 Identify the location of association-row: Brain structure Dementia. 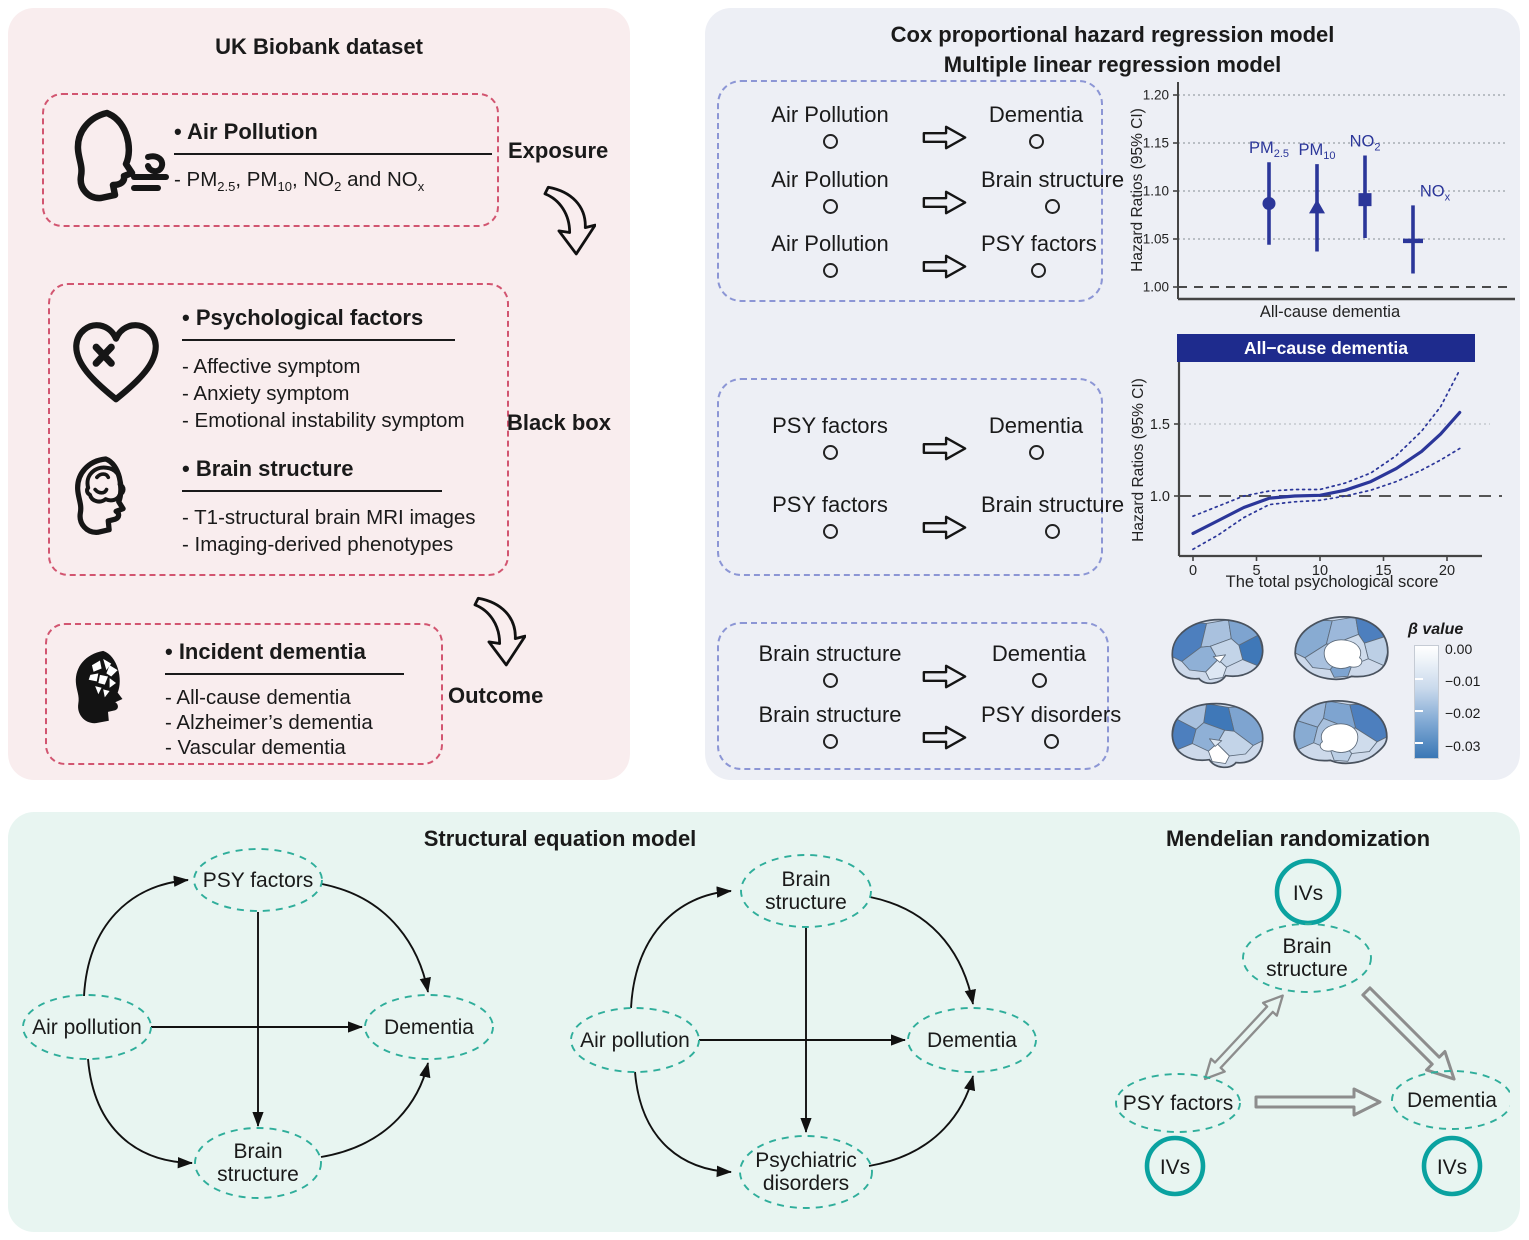
(918, 665).